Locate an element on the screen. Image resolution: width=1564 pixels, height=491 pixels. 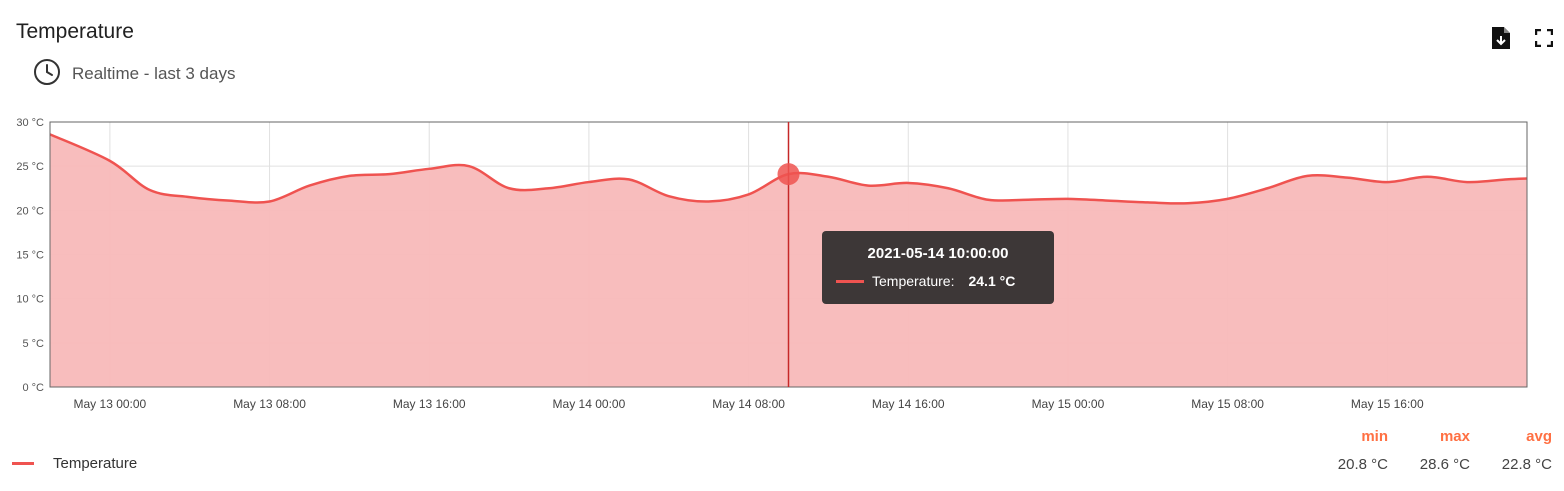
tooltip-value: 24.1 °C is located at coordinates (992, 281).